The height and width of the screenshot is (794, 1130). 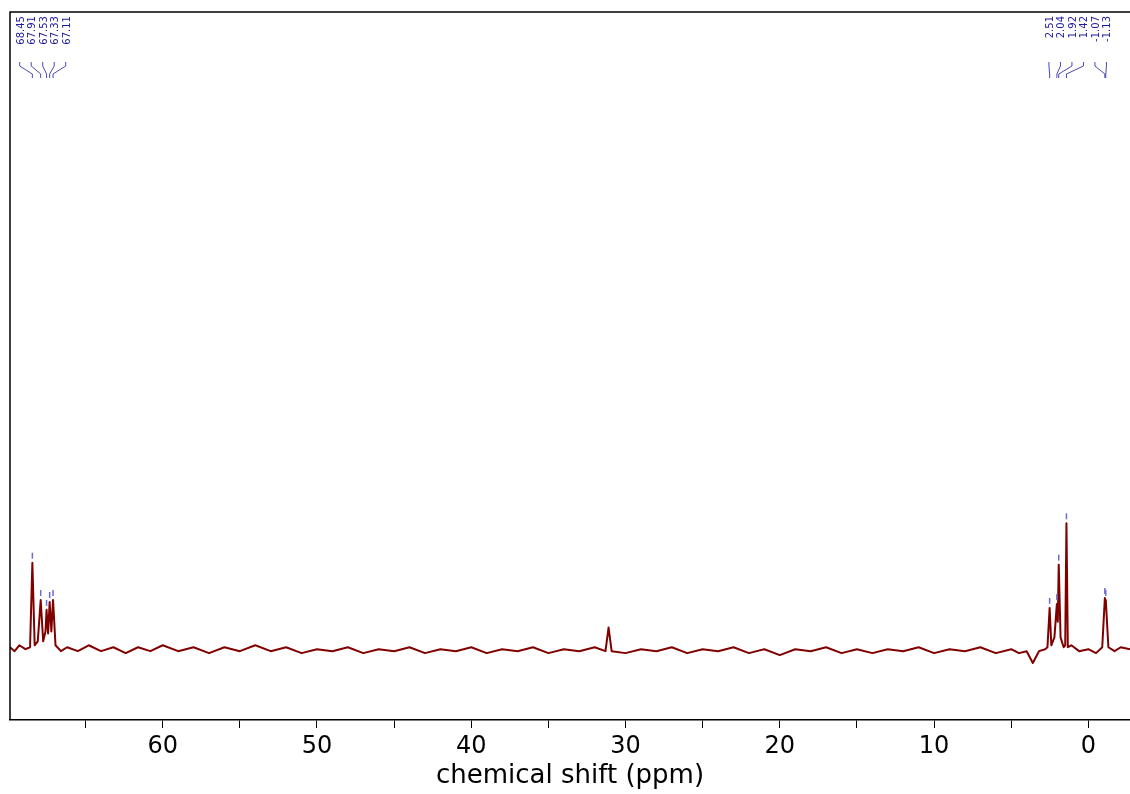 What do you see at coordinates (1107, 29) in the screenshot?
I see `text: -1.13` at bounding box center [1107, 29].